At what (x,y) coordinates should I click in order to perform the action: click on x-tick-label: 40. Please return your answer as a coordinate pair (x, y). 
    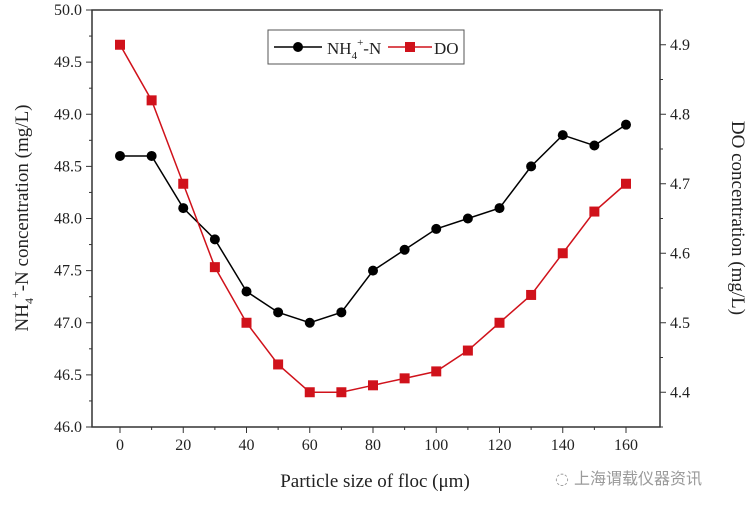
    Looking at the image, I should click on (247, 445).